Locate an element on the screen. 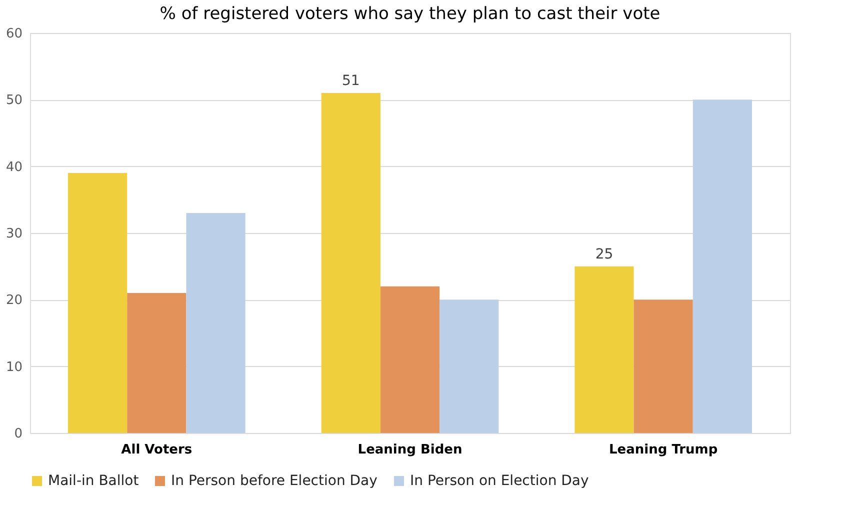 The height and width of the screenshot is (516, 856). data-label: 51 is located at coordinates (351, 81).